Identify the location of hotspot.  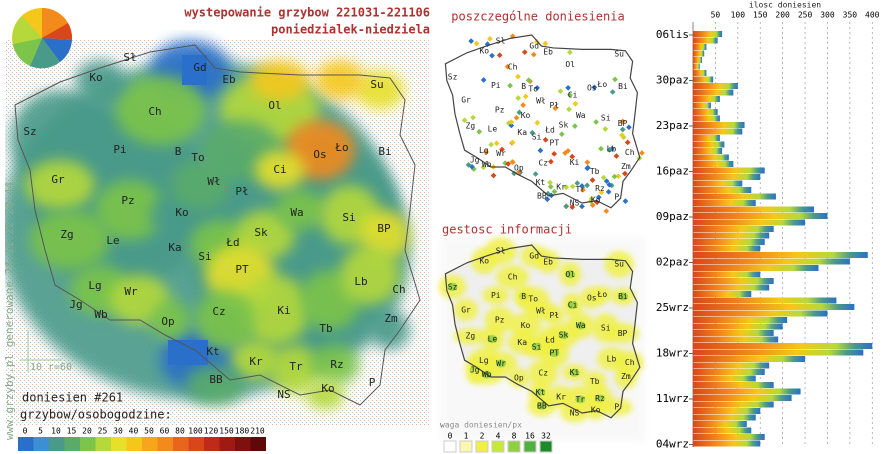
(188, 352).